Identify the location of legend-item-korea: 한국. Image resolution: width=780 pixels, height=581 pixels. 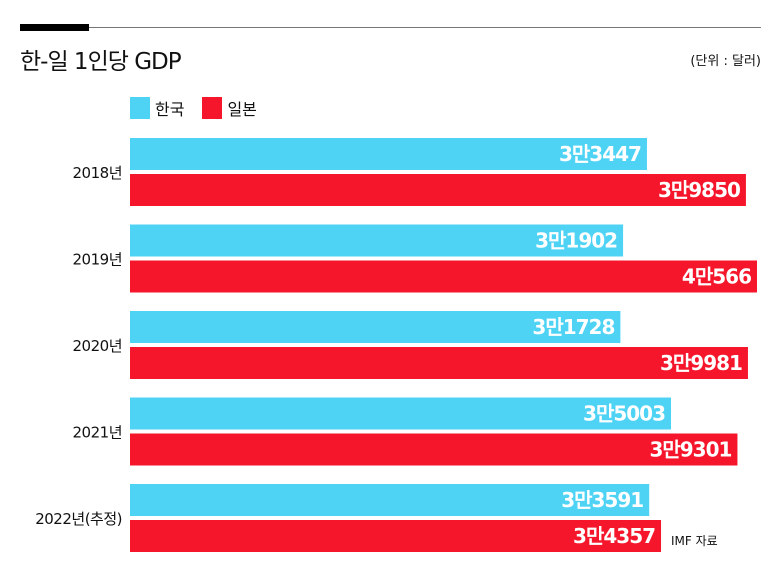
(157, 108).